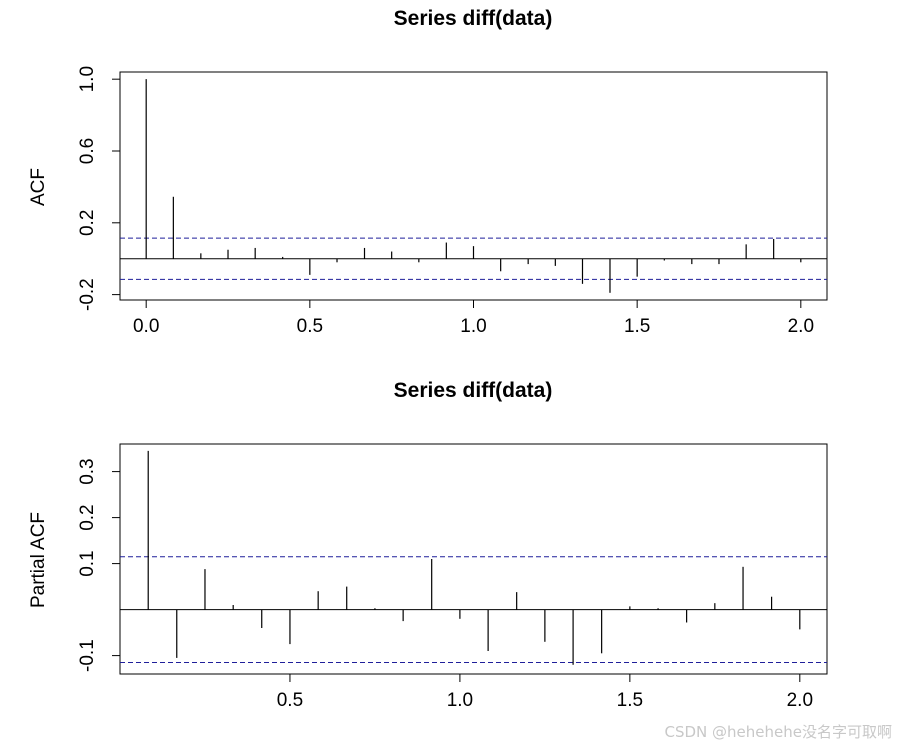 This screenshot has width=900, height=748. I want to click on pacf-title: Series diff(data), so click(473, 390).